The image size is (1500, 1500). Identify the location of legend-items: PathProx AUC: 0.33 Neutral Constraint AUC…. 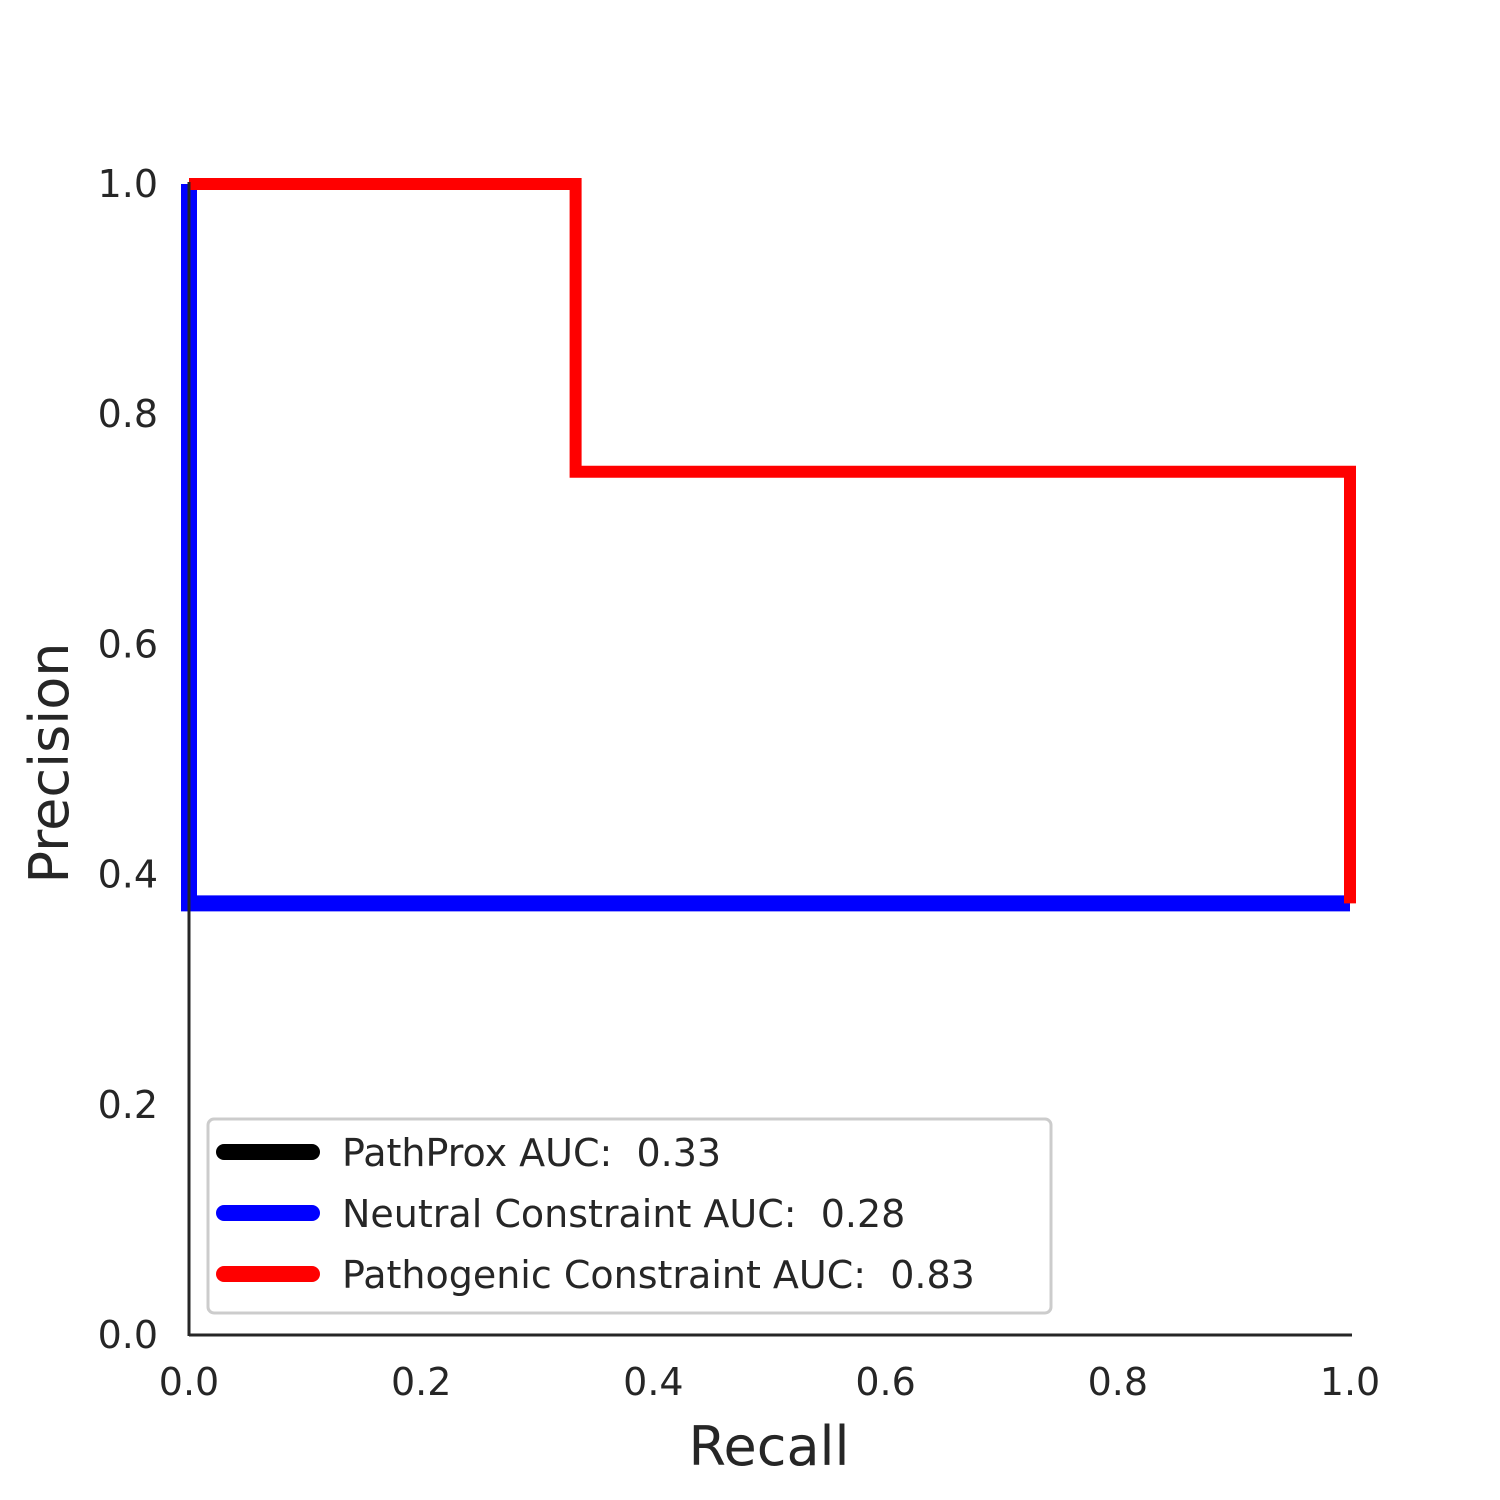
(595, 1214).